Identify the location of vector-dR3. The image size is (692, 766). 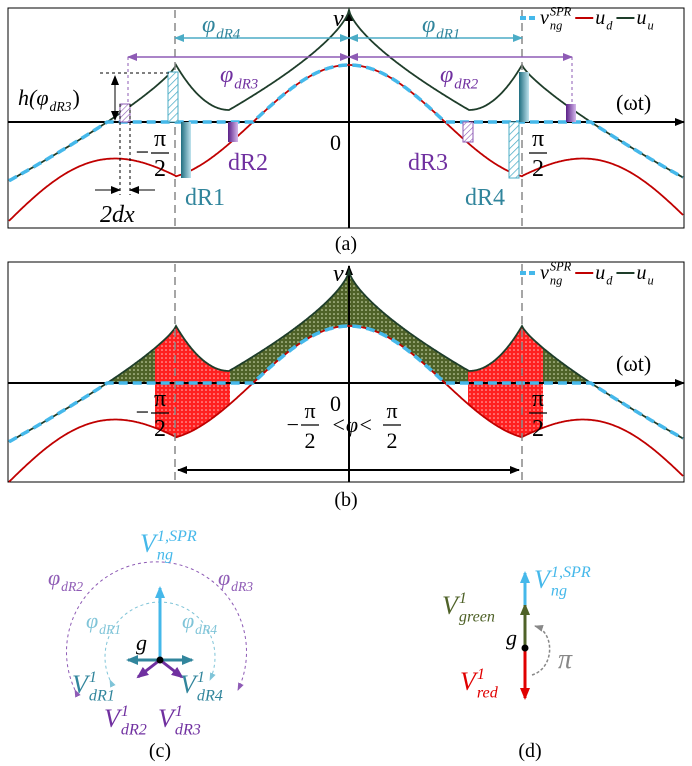
(171, 668).